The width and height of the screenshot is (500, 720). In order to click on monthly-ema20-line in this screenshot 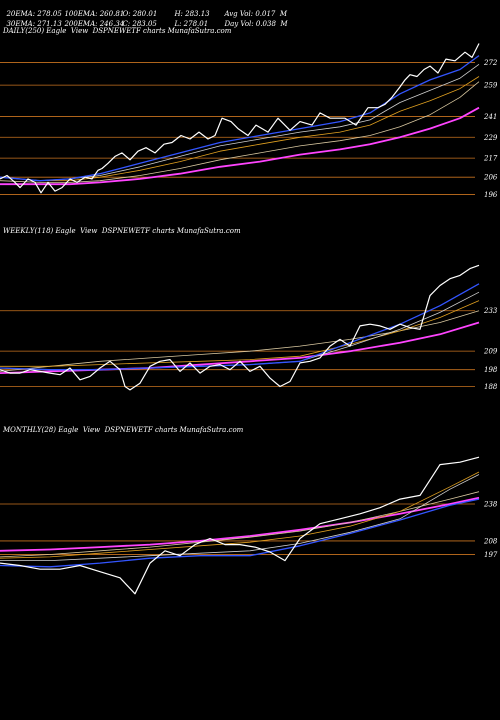, I will do `click(240, 533)`.